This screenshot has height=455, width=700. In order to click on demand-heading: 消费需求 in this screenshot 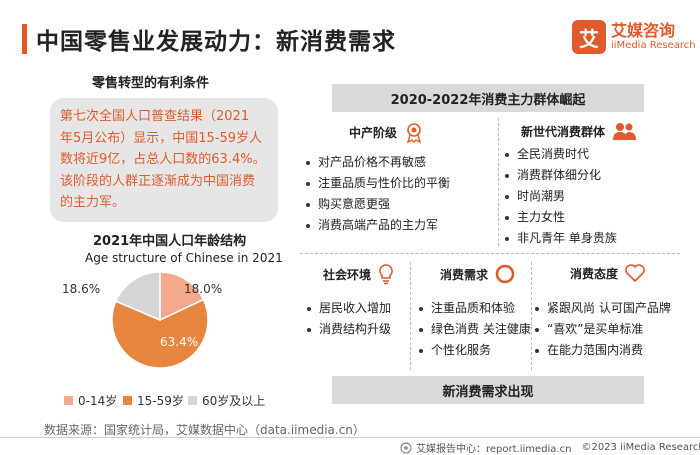, I will do `click(478, 274)`.